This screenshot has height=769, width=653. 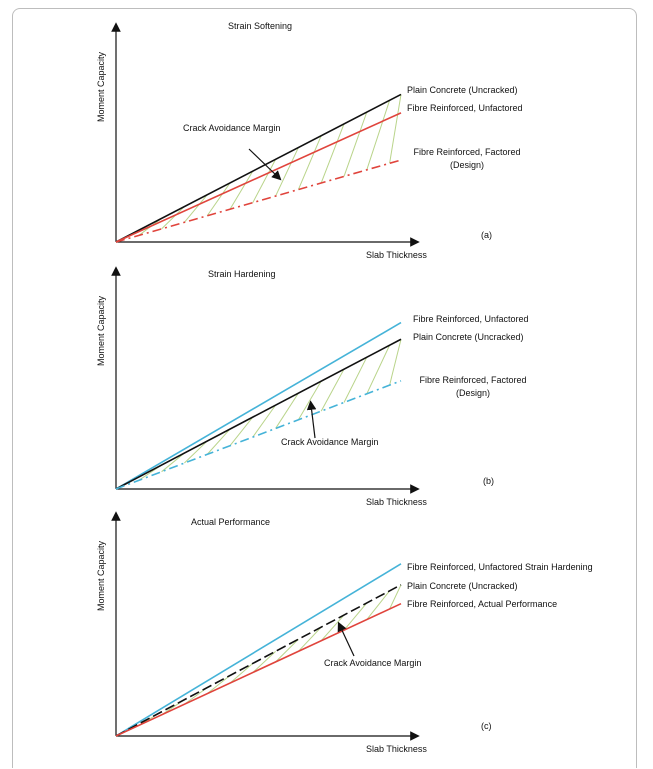 I want to click on chart-title: Strain Softening, so click(x=260, y=26).